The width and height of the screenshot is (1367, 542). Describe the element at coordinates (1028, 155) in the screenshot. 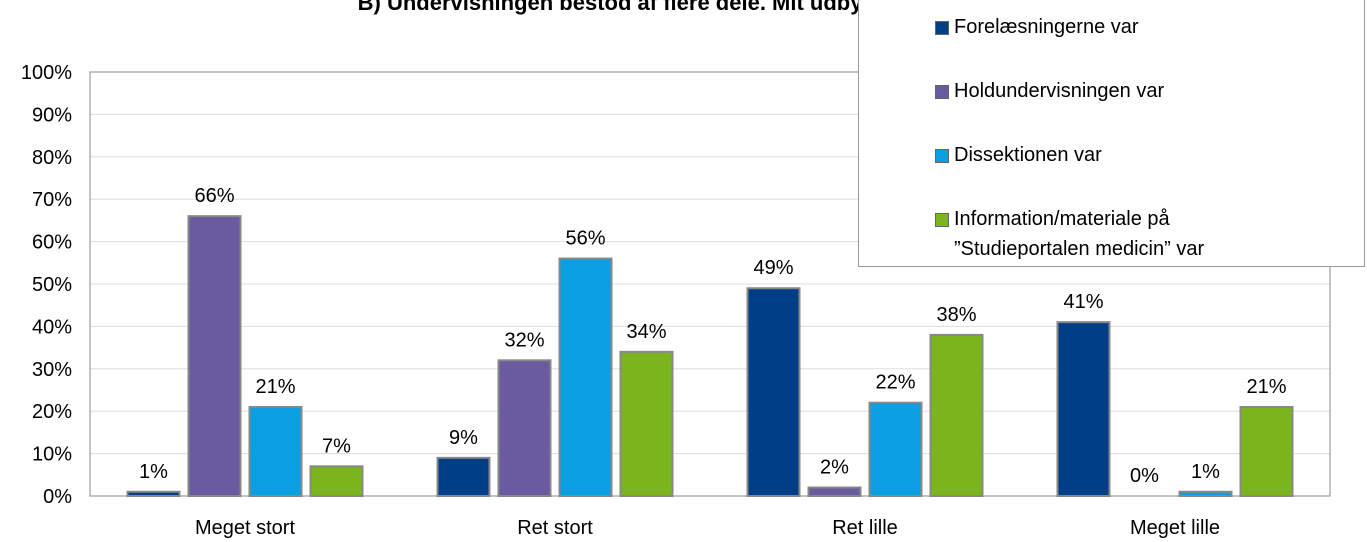

I see `legend-label: Dissektionen var` at that location.